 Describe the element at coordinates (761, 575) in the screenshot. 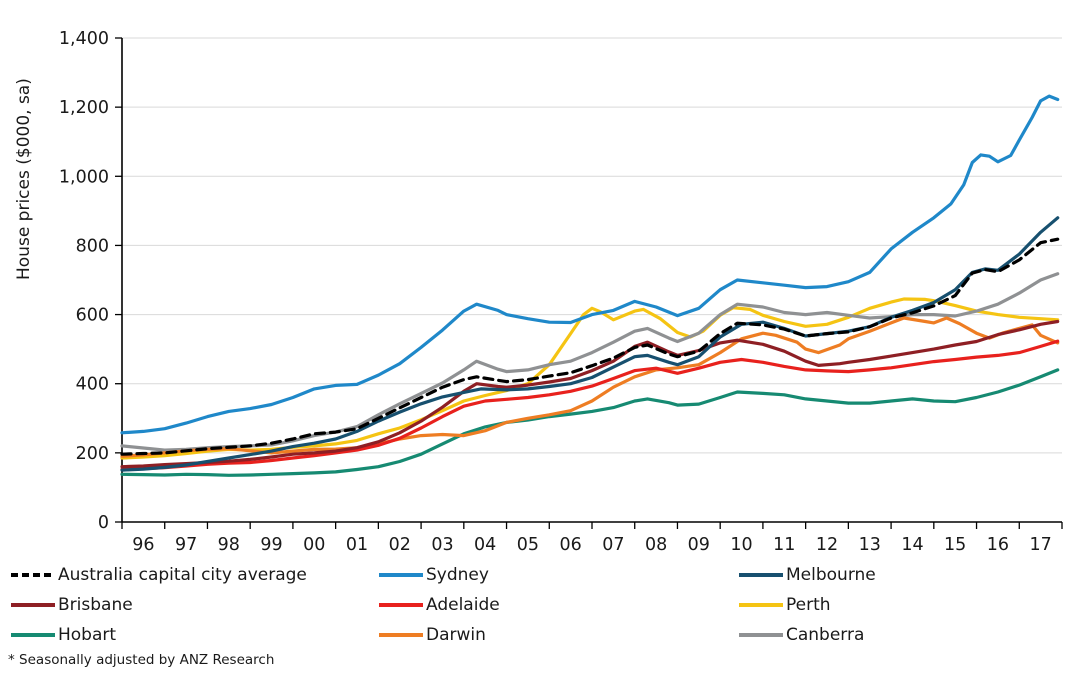

I see `legend-swatch-melbourne` at that location.